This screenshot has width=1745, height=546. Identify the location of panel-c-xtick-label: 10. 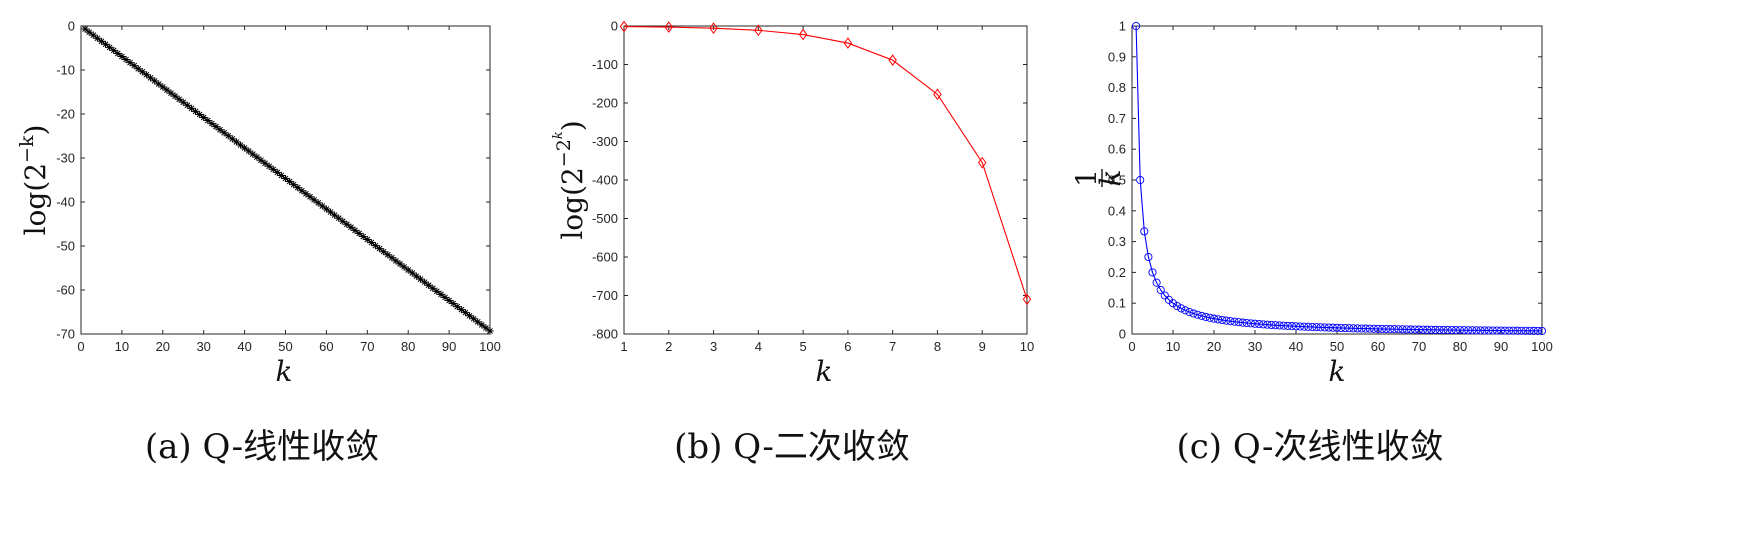
(1173, 346).